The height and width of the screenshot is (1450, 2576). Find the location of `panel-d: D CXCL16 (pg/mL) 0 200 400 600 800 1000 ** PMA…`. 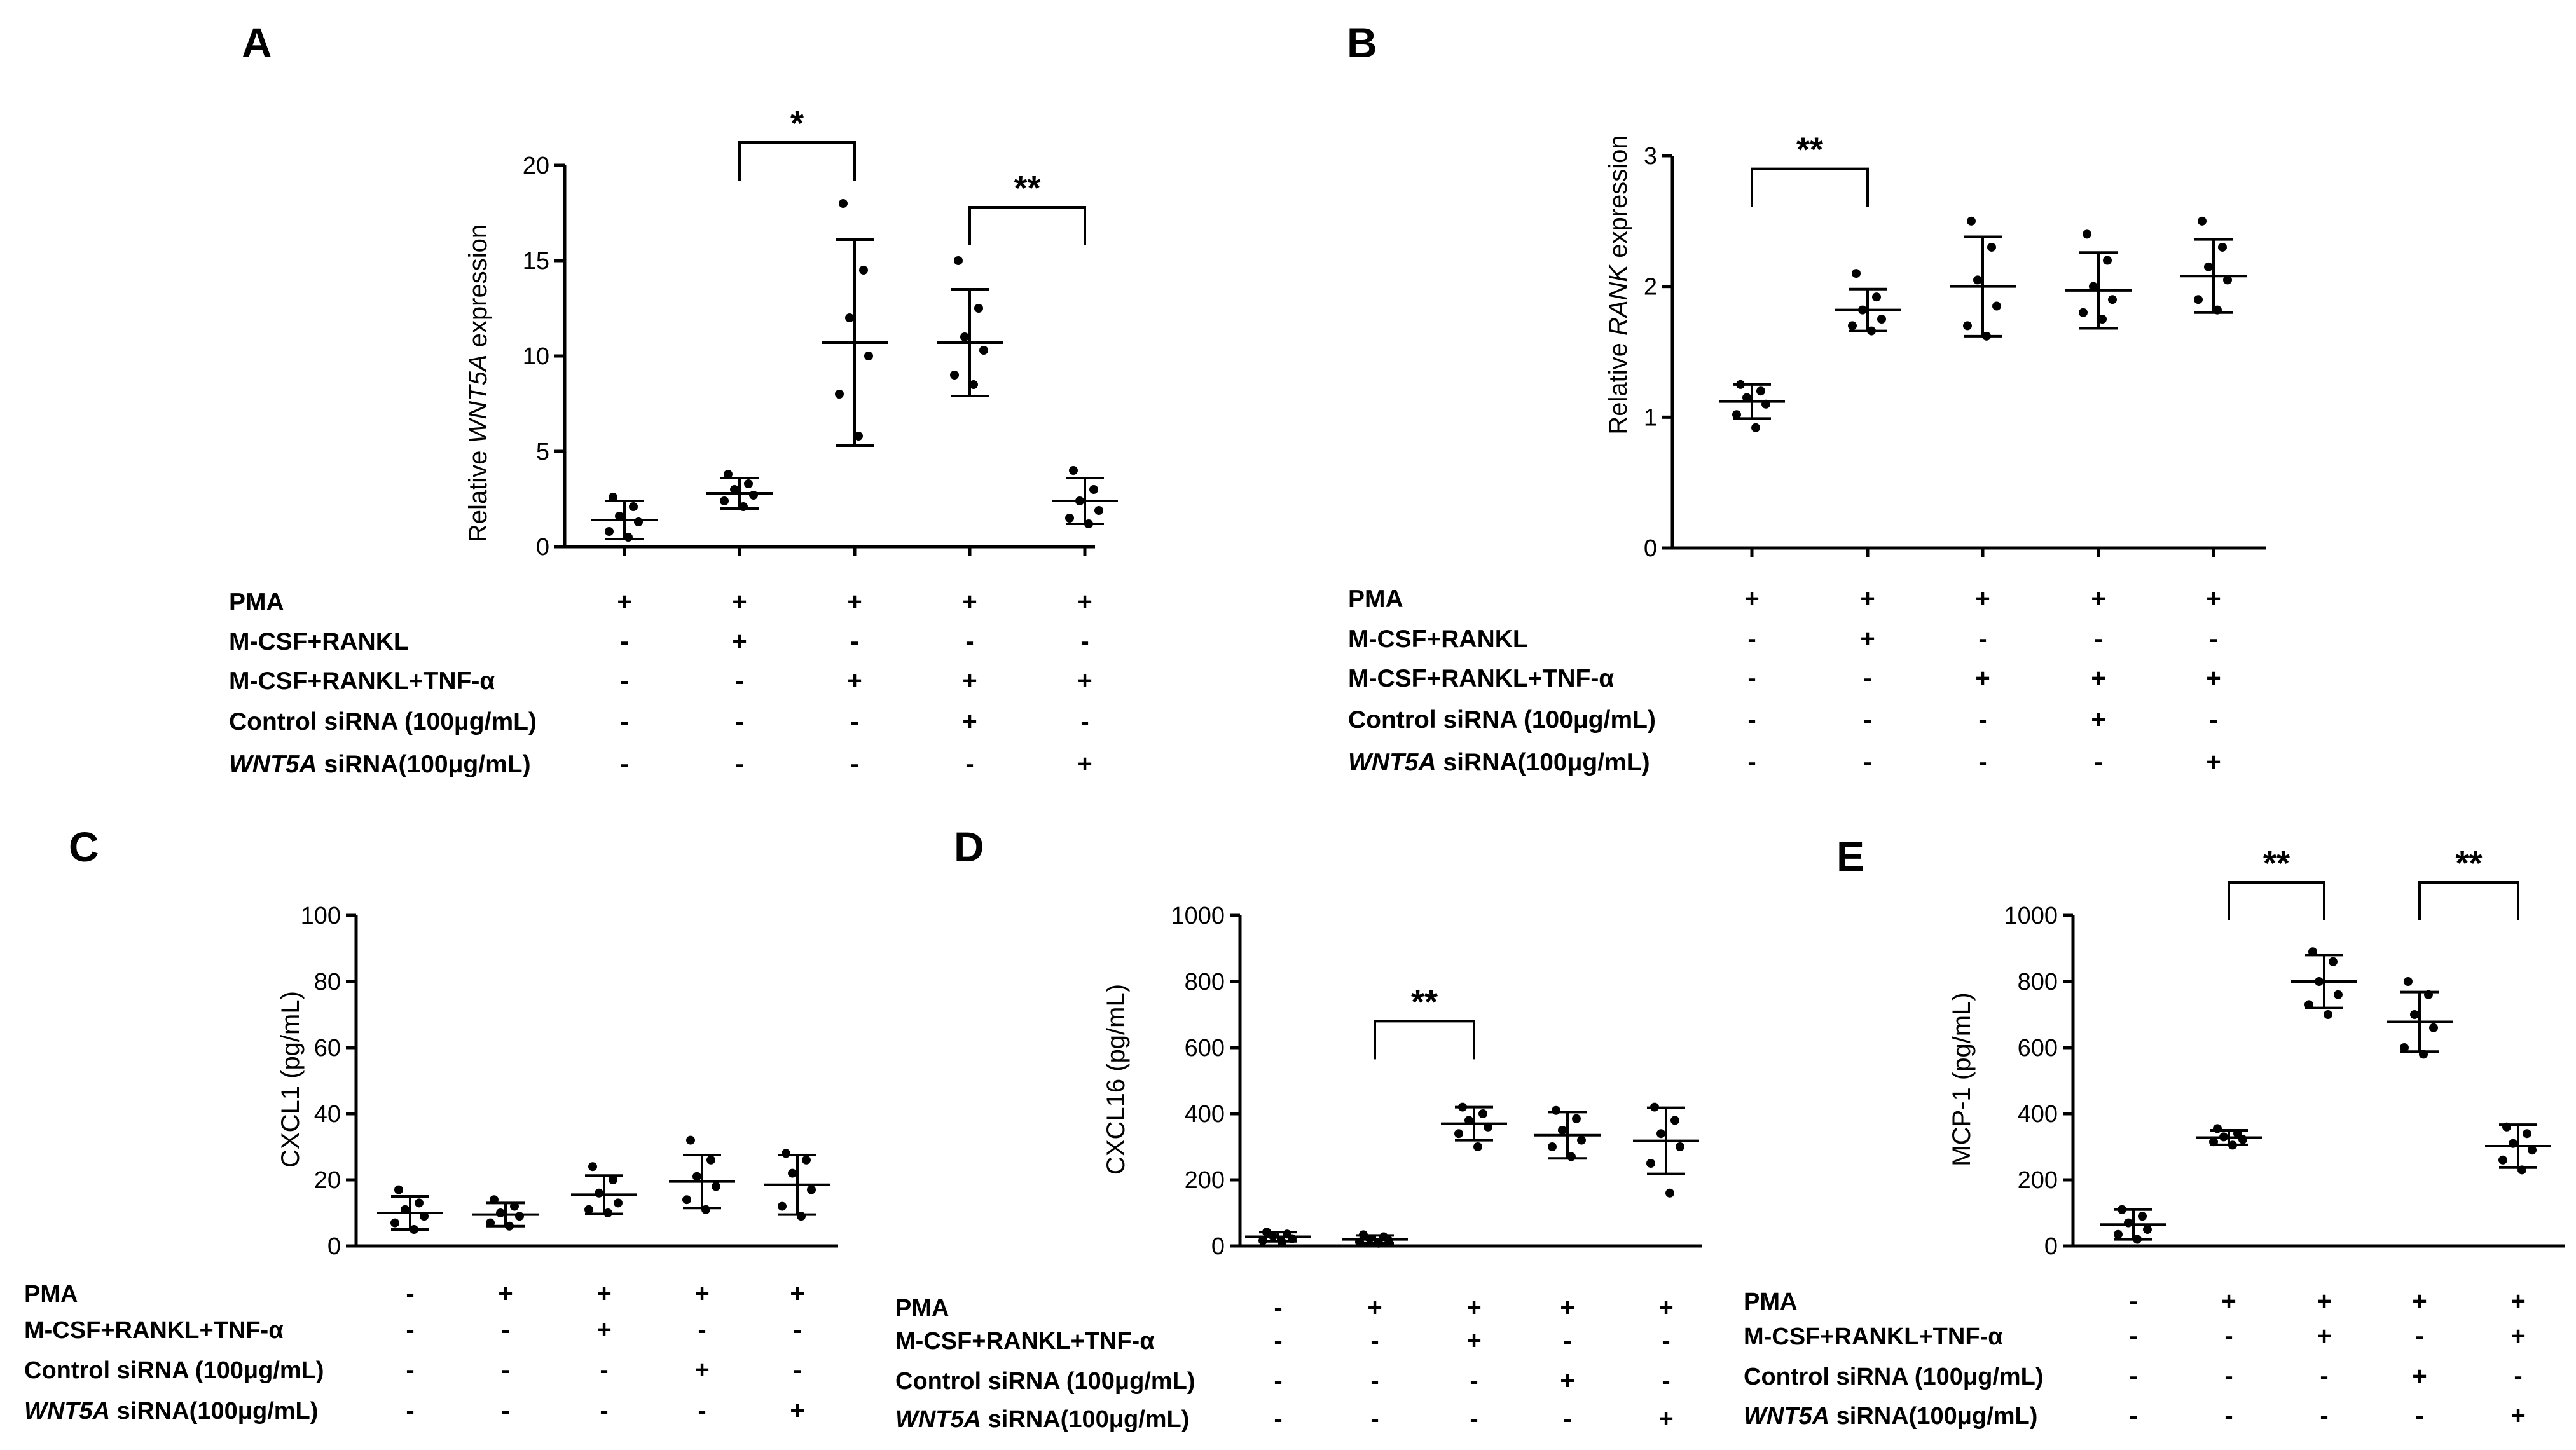

panel-d: D CXCL16 (pg/mL) 0 200 400 600 800 1000 ** PMA… is located at coordinates (1298, 1128).